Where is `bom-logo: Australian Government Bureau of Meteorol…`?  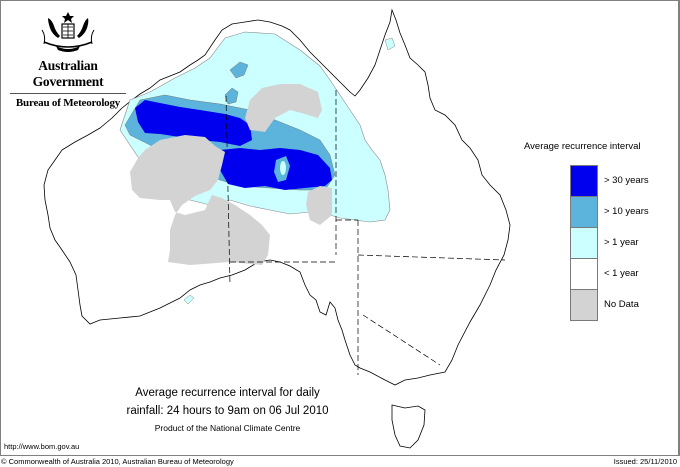 bom-logo: Australian Government Bureau of Meteorol… is located at coordinates (68, 59).